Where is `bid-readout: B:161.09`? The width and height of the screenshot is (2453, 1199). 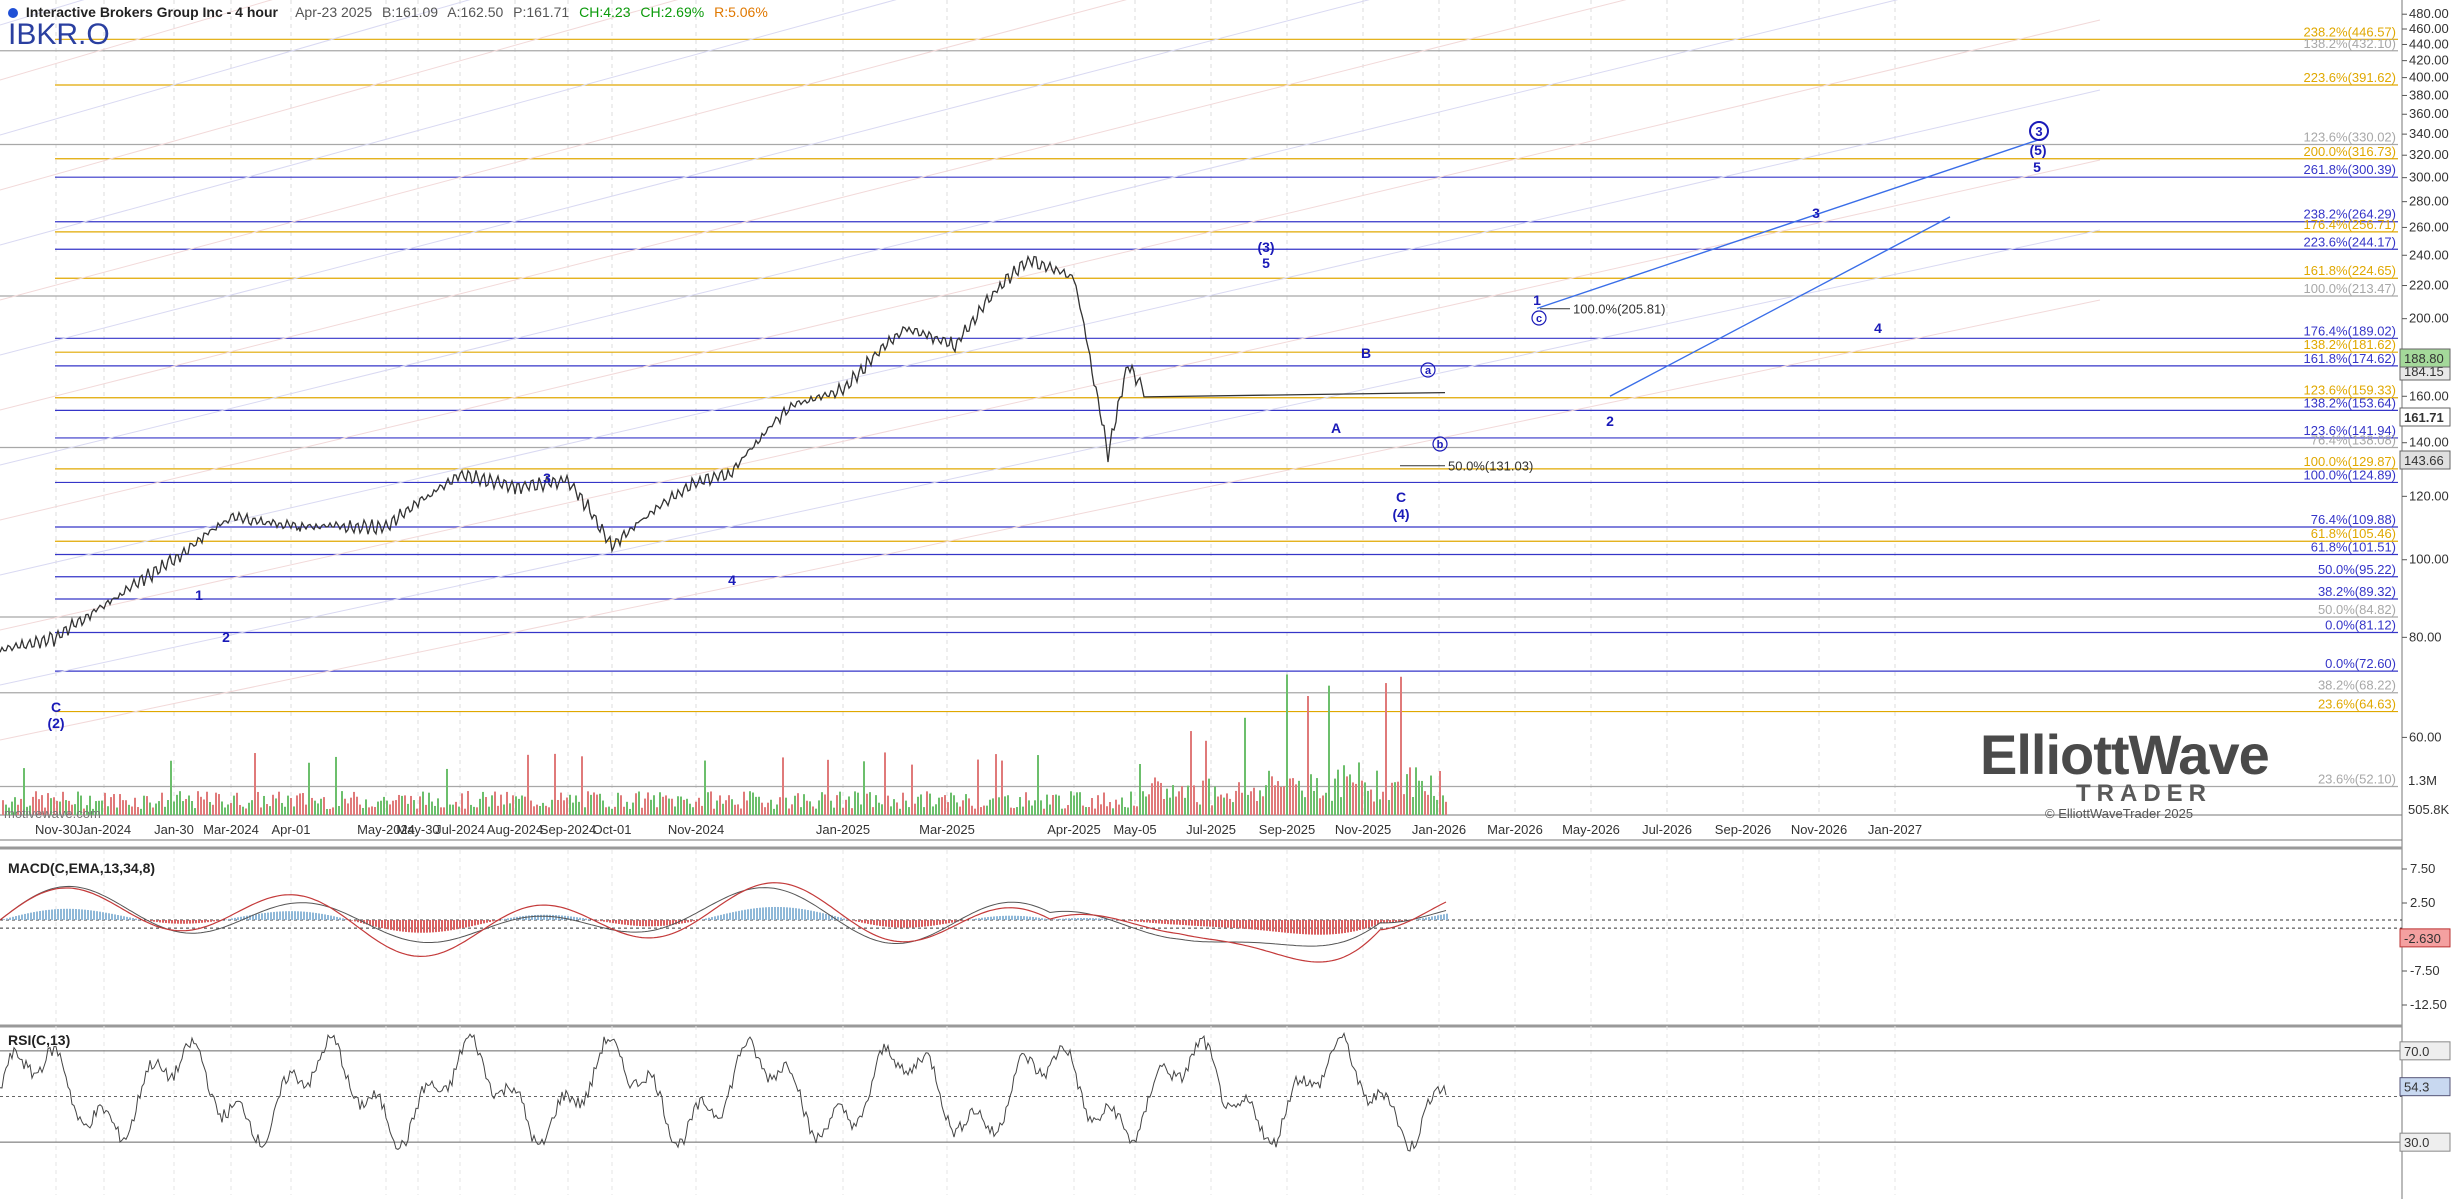 bid-readout: B:161.09 is located at coordinates (410, 12).